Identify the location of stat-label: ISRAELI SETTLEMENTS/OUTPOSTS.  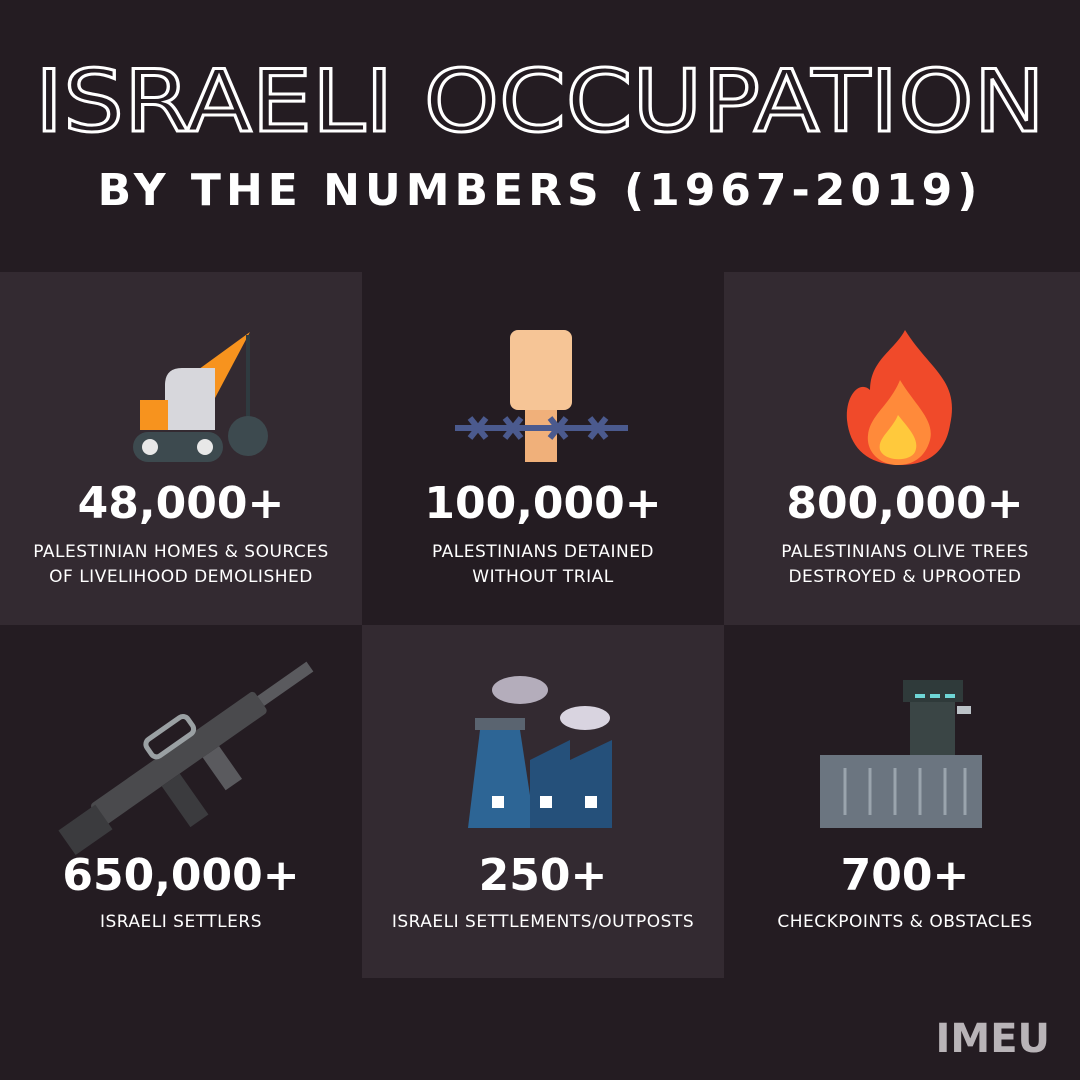
(543, 922).